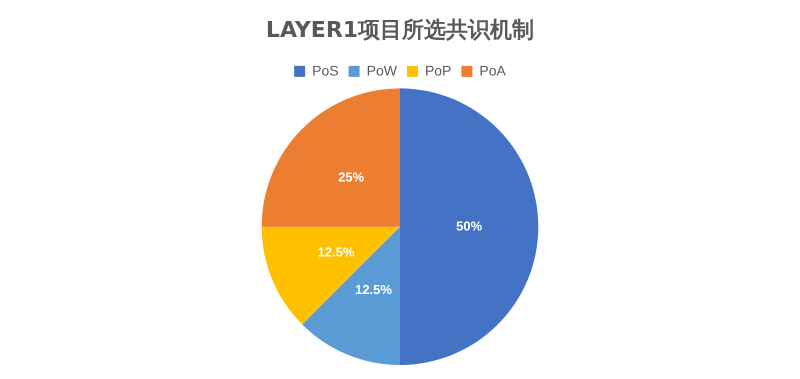 This screenshot has width=800, height=379. What do you see at coordinates (493, 70) in the screenshot?
I see `legend-label: PoA` at bounding box center [493, 70].